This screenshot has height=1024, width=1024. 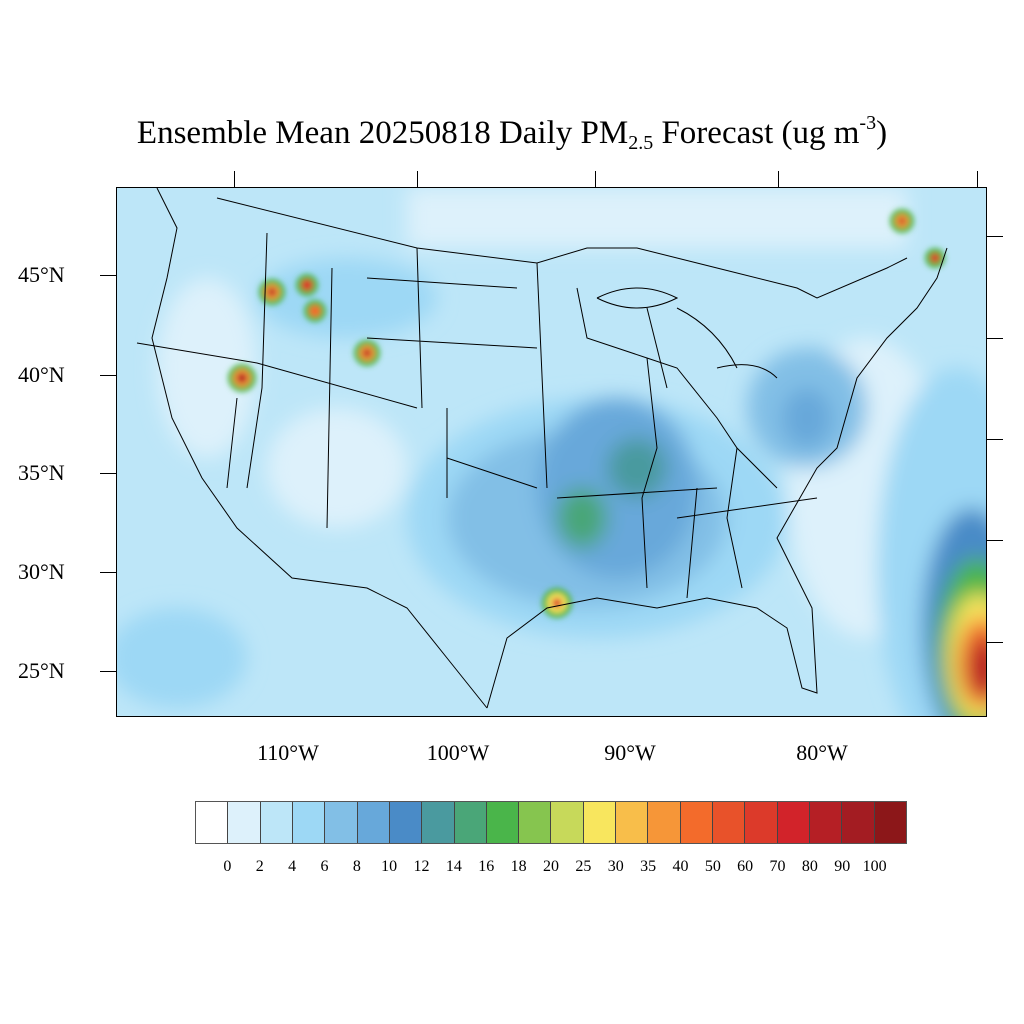 I want to click on lat-label-40n: 40°N, so click(x=41, y=374).